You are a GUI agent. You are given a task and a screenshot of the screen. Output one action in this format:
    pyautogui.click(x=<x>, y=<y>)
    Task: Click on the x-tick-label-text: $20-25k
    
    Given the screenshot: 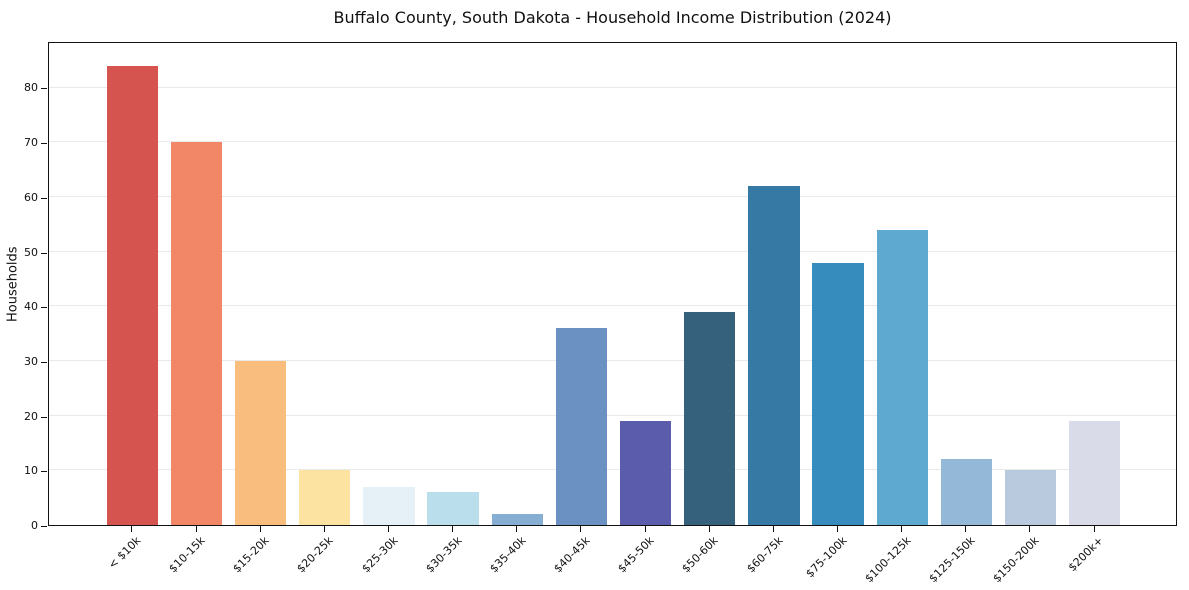 What is the action you would take?
    pyautogui.click(x=315, y=555)
    